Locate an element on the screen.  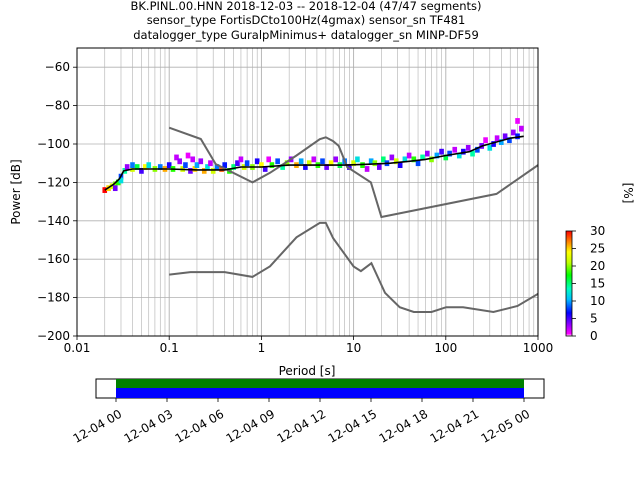
psd-mode-line is located at coordinates (314, 163).